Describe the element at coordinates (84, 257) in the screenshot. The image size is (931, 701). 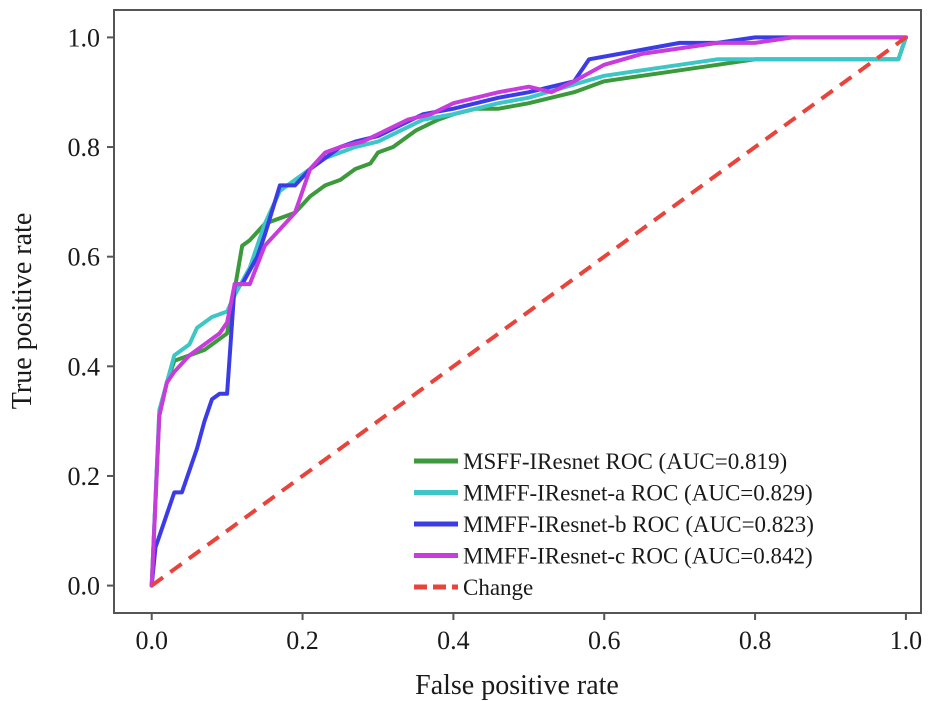
I see `y-tick-label: 0.6` at that location.